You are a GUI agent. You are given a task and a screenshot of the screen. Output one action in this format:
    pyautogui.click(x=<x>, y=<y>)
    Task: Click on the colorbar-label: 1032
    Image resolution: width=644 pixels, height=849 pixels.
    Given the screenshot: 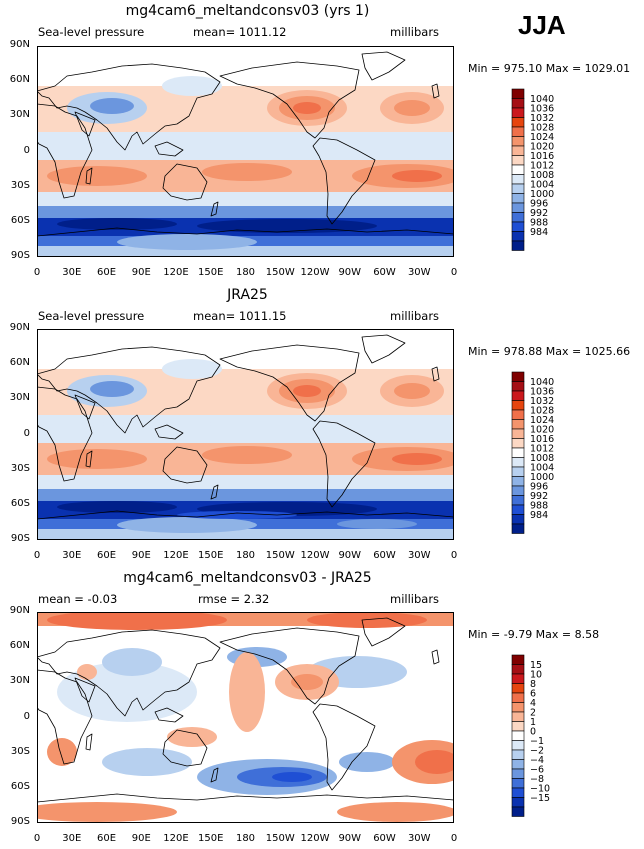 What is the action you would take?
    pyautogui.click(x=542, y=118)
    